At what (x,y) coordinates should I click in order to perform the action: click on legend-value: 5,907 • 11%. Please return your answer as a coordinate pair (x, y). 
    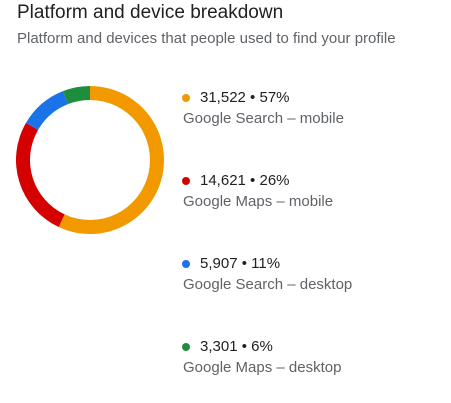
    Looking at the image, I should click on (240, 263).